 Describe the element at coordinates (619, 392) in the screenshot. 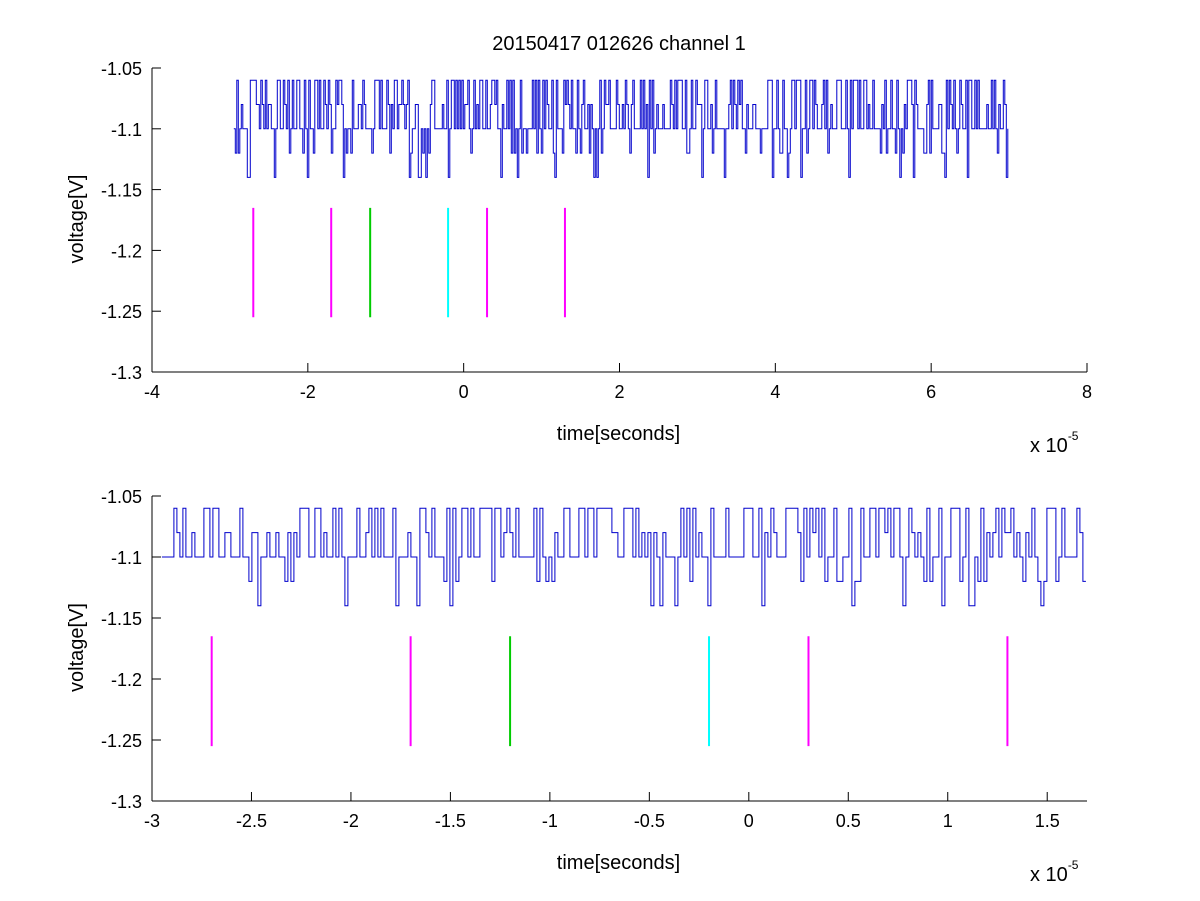

I see `x-tick-label: 2` at that location.